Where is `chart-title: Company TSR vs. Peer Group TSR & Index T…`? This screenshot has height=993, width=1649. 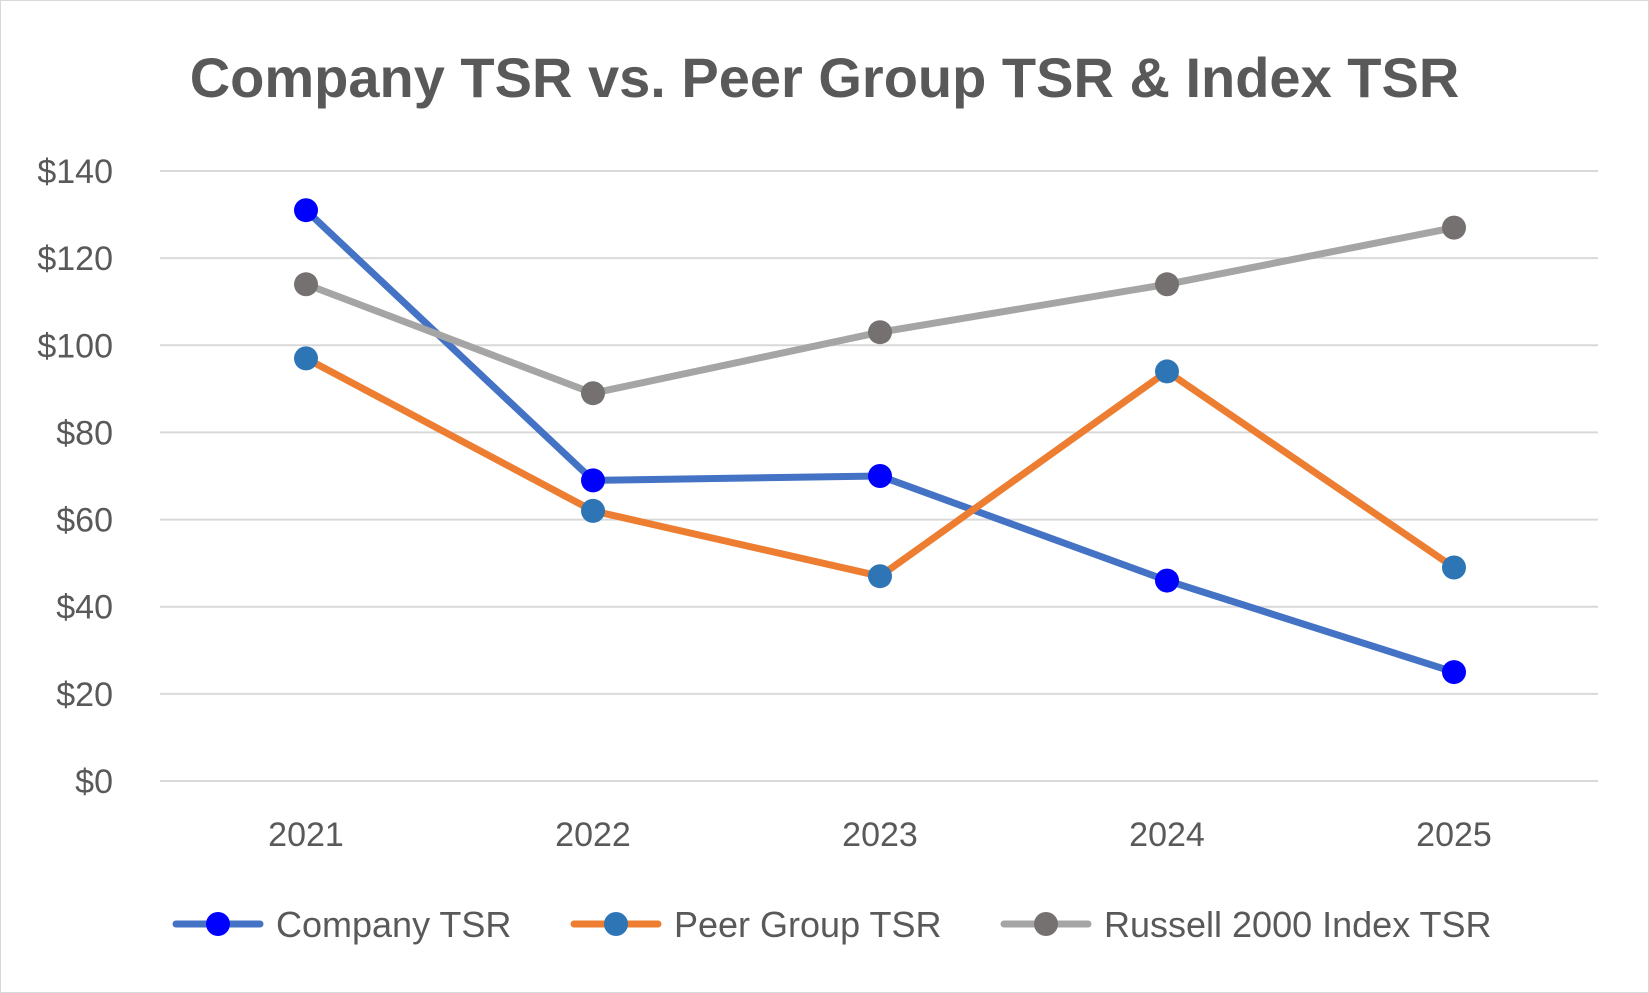
chart-title: Company TSR vs. Peer Group TSR & Index T… is located at coordinates (824, 77).